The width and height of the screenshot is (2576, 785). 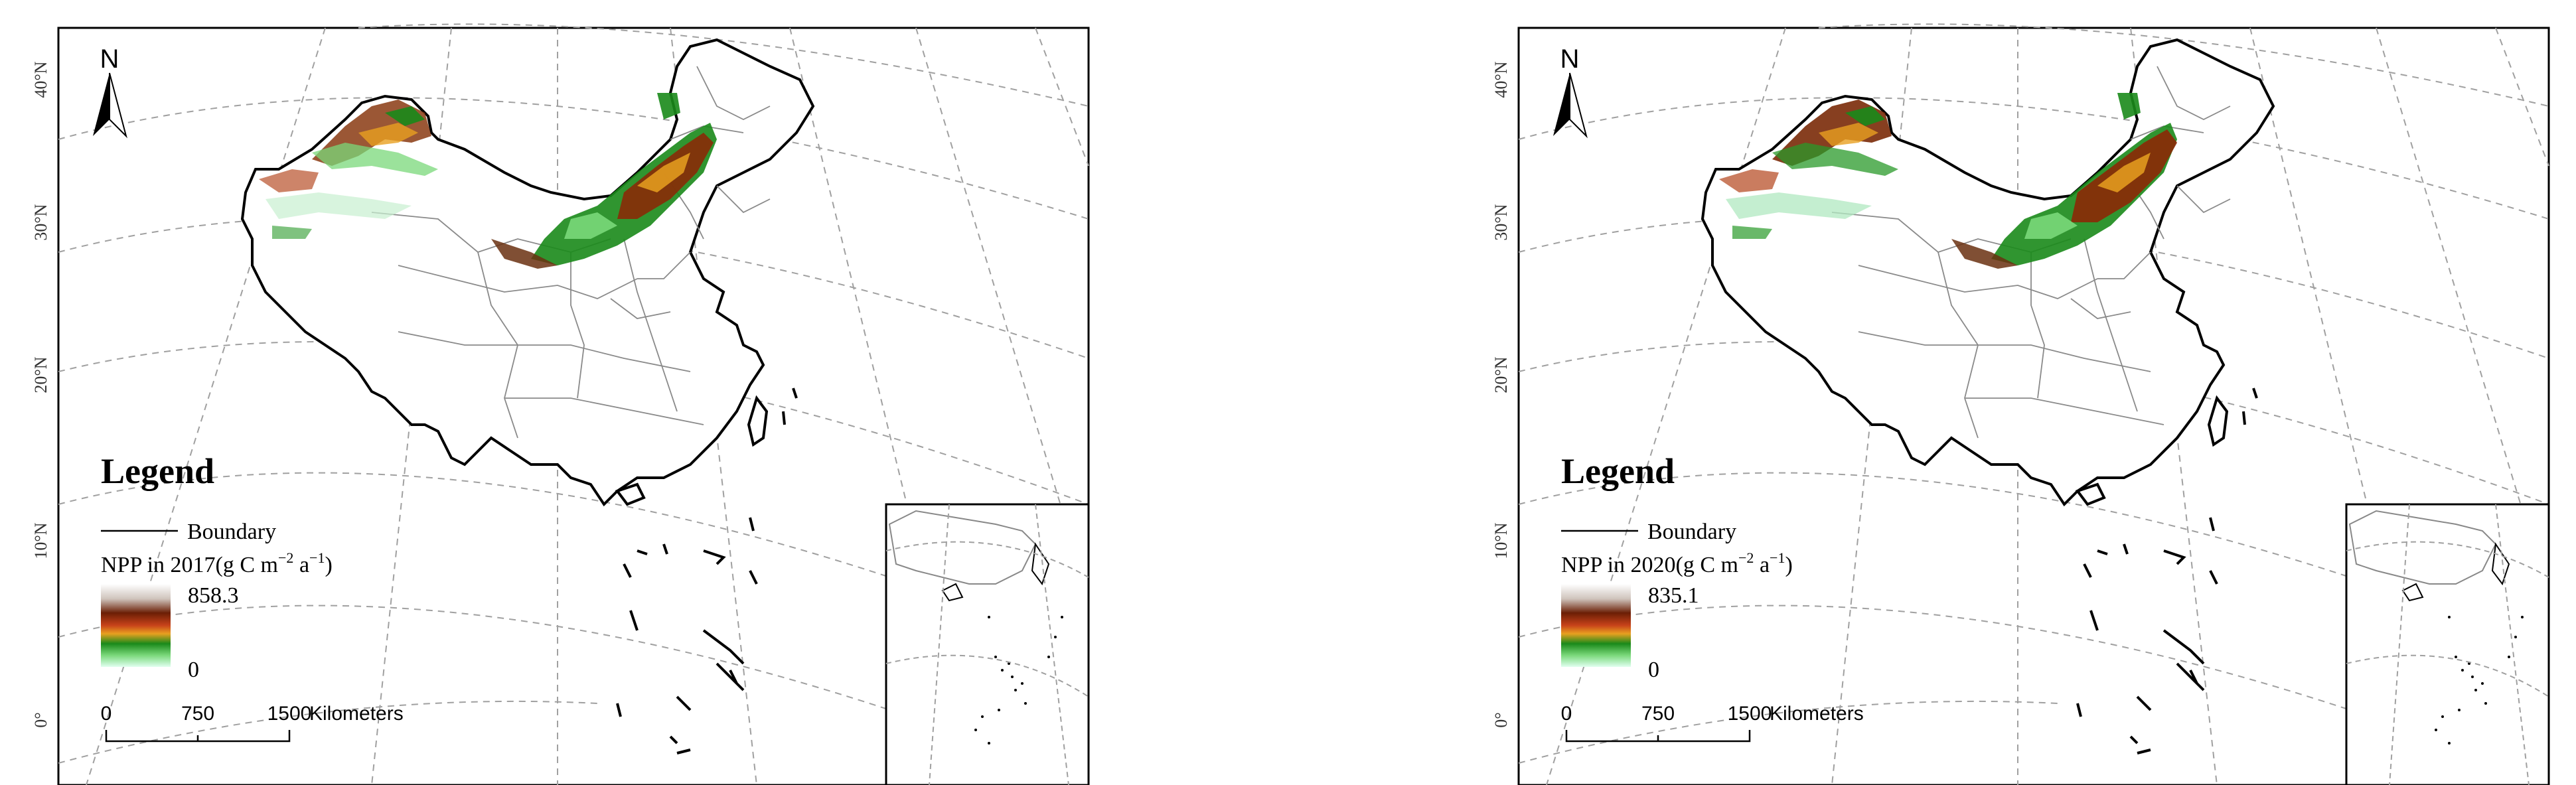 What do you see at coordinates (217, 563) in the screenshot?
I see `legend-npp-label: NPP in 2017(g C m−2 a−1)` at bounding box center [217, 563].